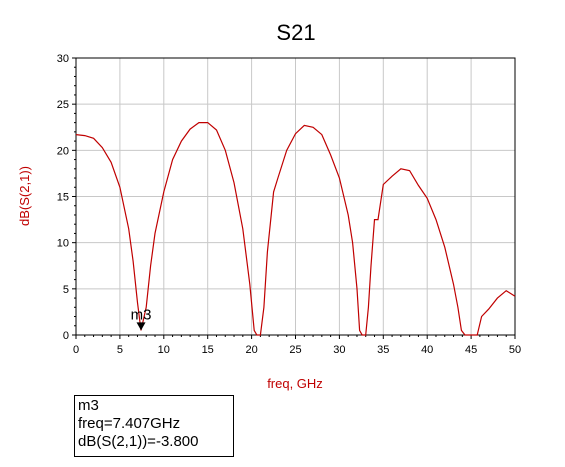 This screenshot has height=467, width=565. Describe the element at coordinates (383, 350) in the screenshot. I see `x-tick-label: 35` at that location.